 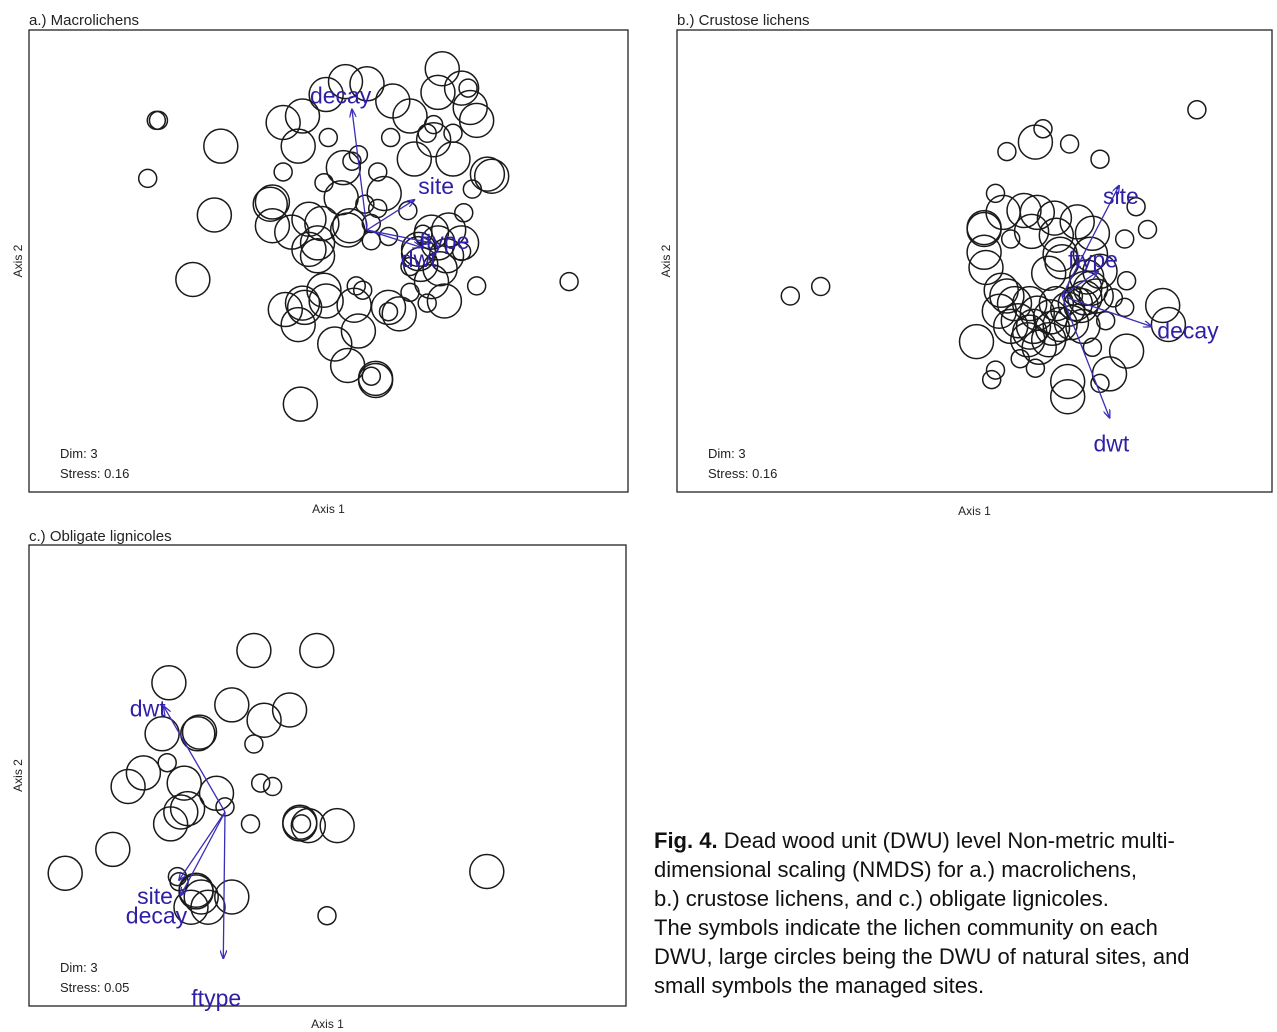 I want to click on vector-label-dwt: dwt, so click(x=1112, y=444).